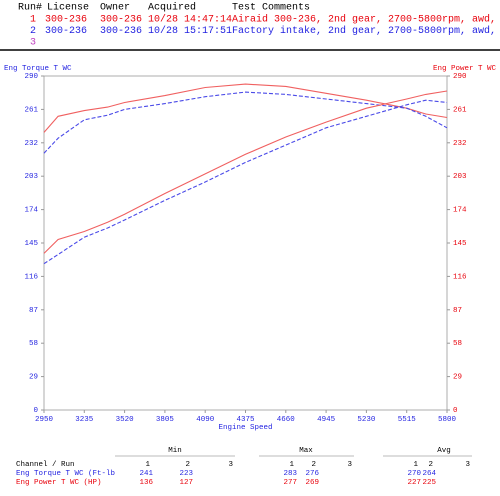 This screenshot has height=496, width=500. I want to click on channel-name: Eng Power T WC (HP), so click(59, 483).